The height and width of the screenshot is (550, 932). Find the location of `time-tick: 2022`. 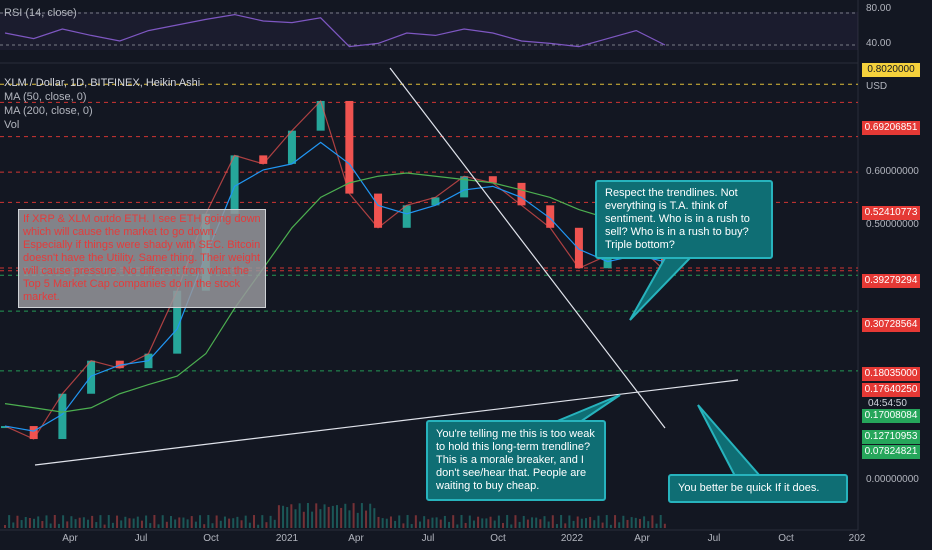

time-tick: 2022 is located at coordinates (572, 538).